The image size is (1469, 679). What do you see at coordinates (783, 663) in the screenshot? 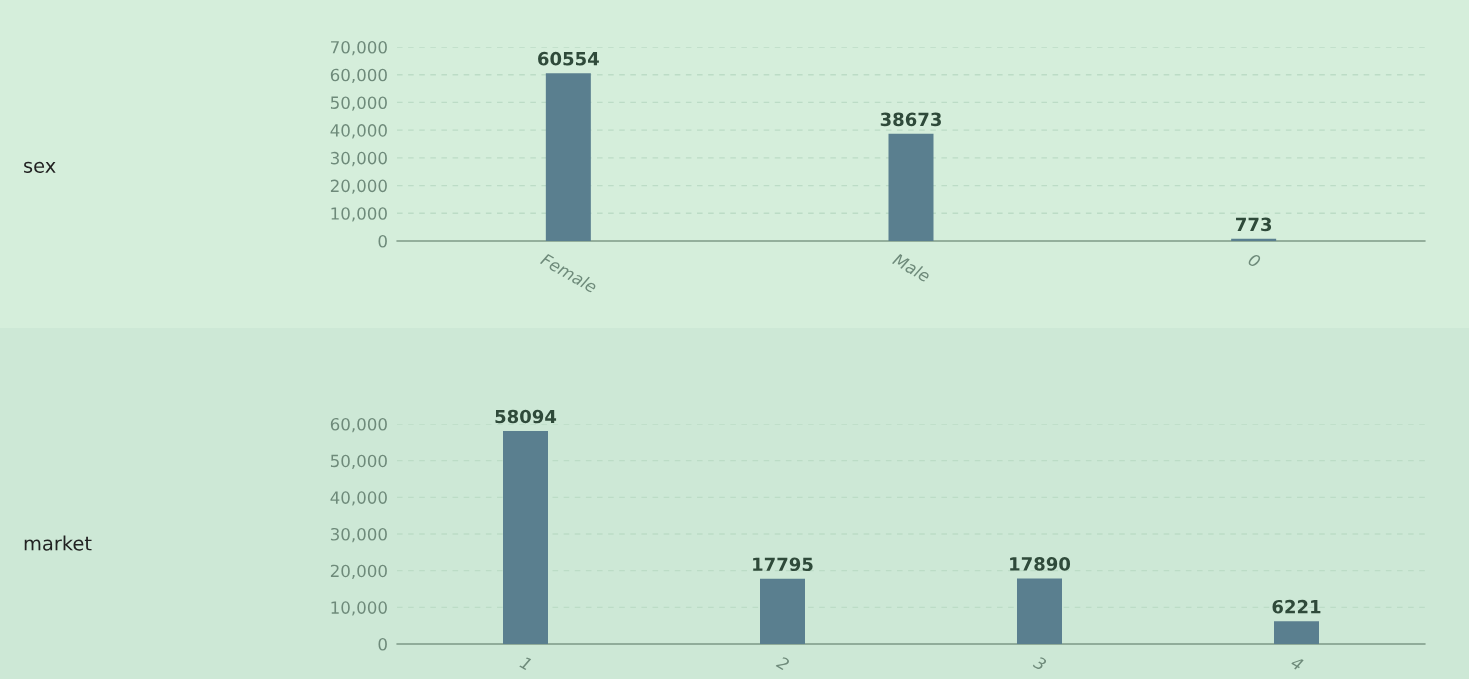
I see `x-tick-label: 2` at bounding box center [783, 663].